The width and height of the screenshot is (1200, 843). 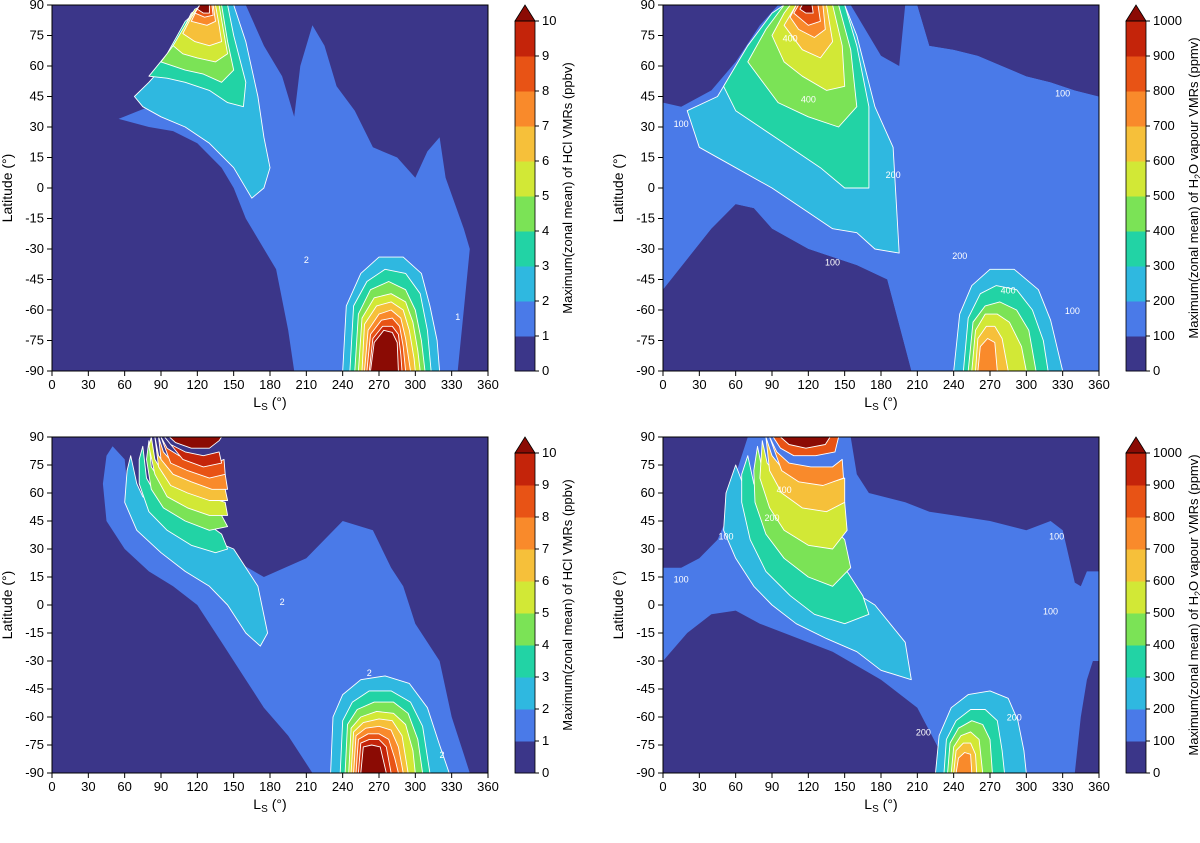 I want to click on colorbar-tick-label: 7, so click(x=545, y=548).